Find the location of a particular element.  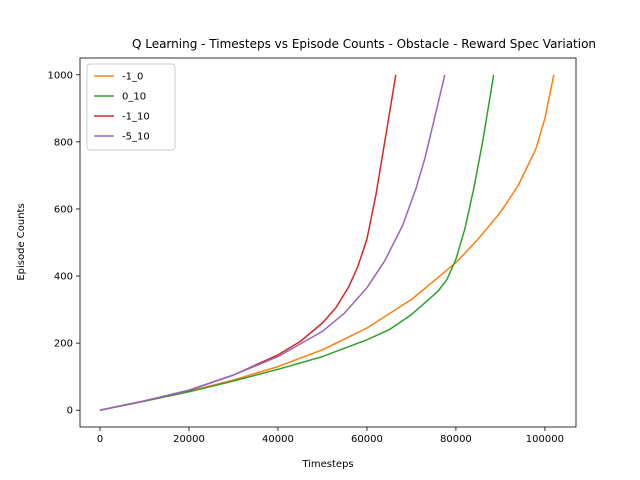

legend-label: -1_0 is located at coordinates (132, 77).